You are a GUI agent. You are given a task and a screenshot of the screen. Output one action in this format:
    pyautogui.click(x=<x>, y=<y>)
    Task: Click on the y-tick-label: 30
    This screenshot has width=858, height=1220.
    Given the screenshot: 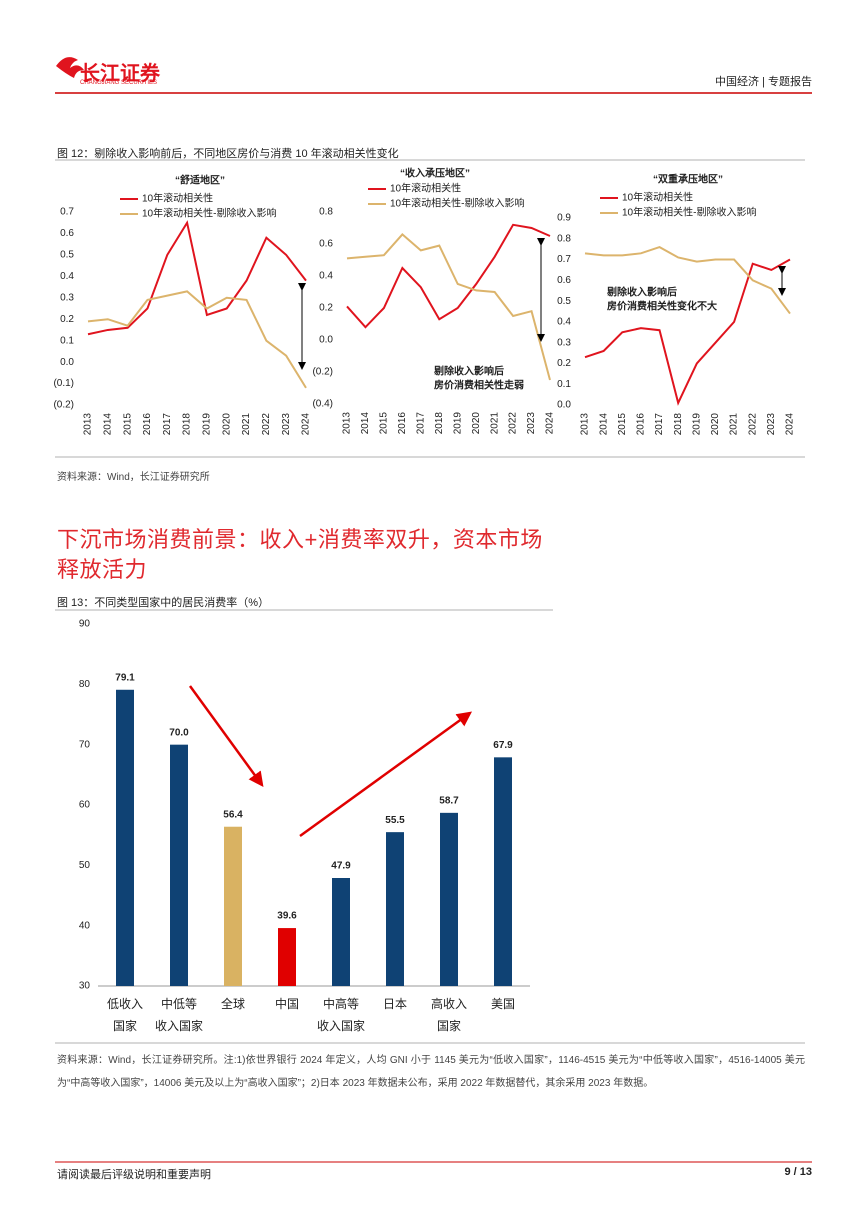 What is the action you would take?
    pyautogui.click(x=85, y=986)
    